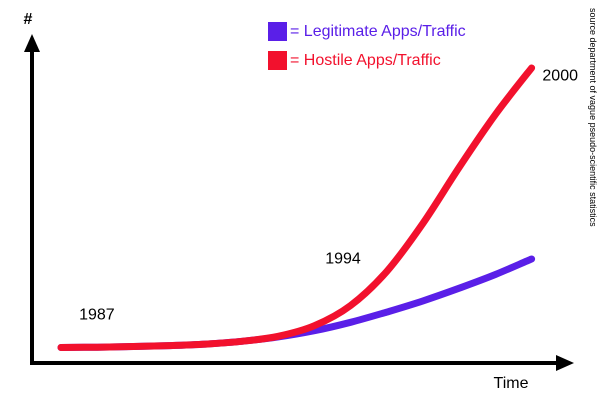  I want to click on legend-item-legitimate: = Legitimate Apps/Traffic, so click(367, 31).